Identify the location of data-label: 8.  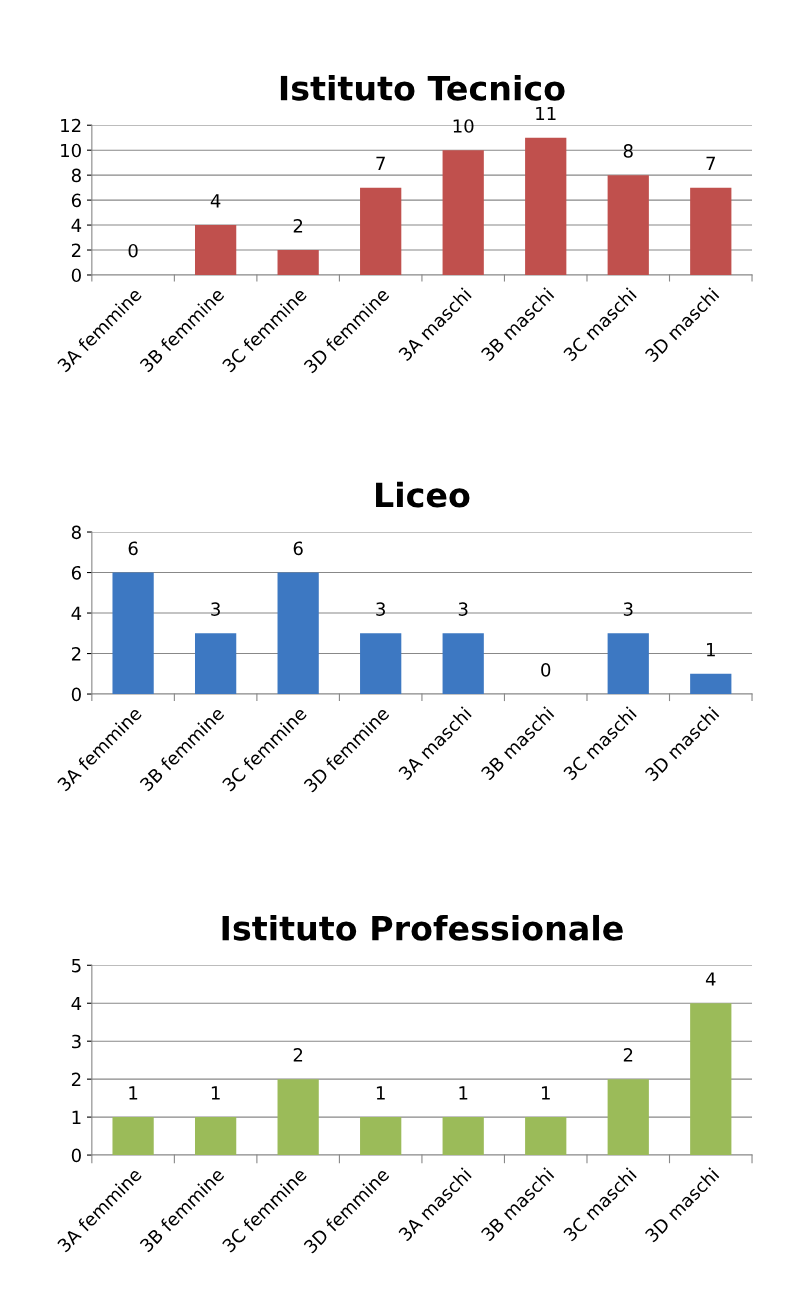
(628, 151).